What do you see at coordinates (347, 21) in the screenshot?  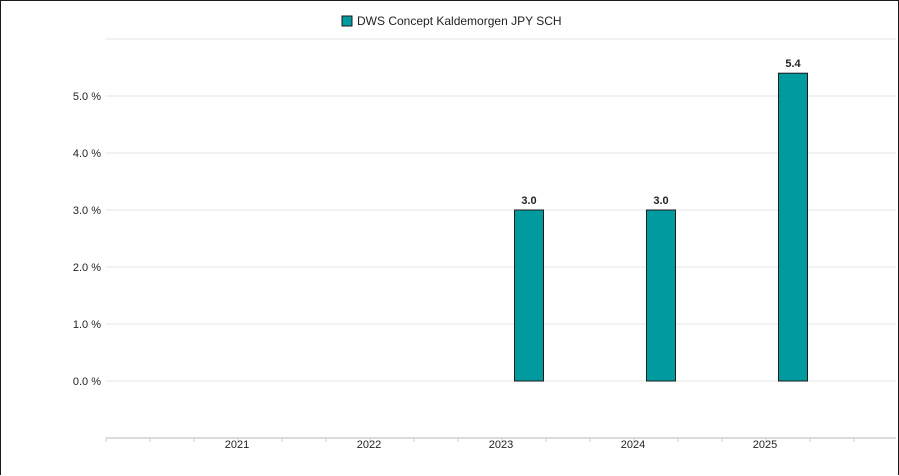 I see `legend-swatch` at bounding box center [347, 21].